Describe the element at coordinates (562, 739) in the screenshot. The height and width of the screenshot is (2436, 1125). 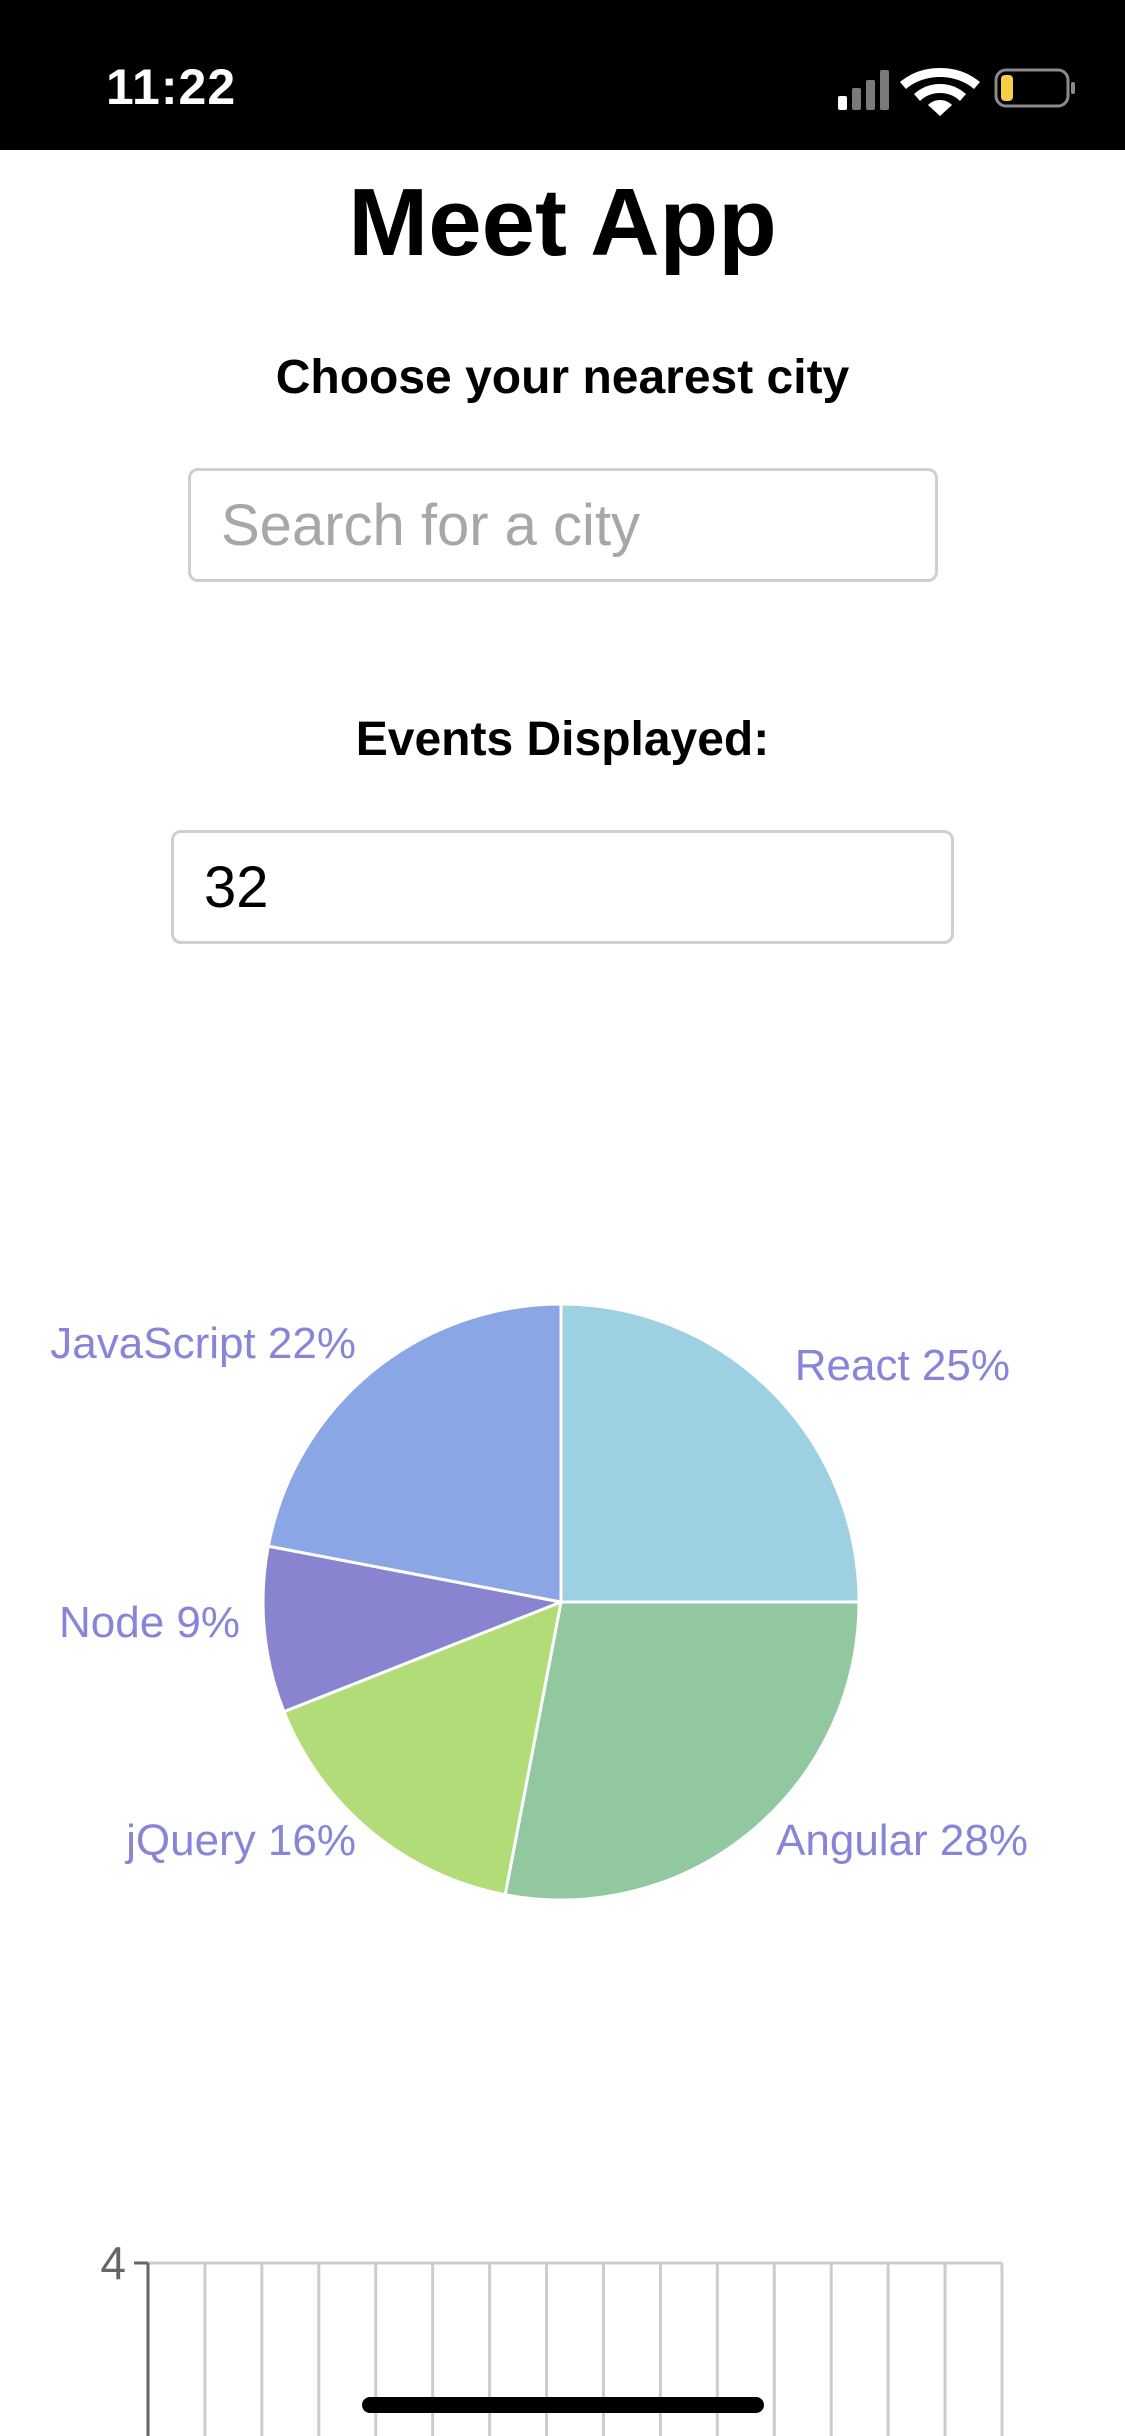
I see `events-displayed-label: Events Displayed:` at that location.